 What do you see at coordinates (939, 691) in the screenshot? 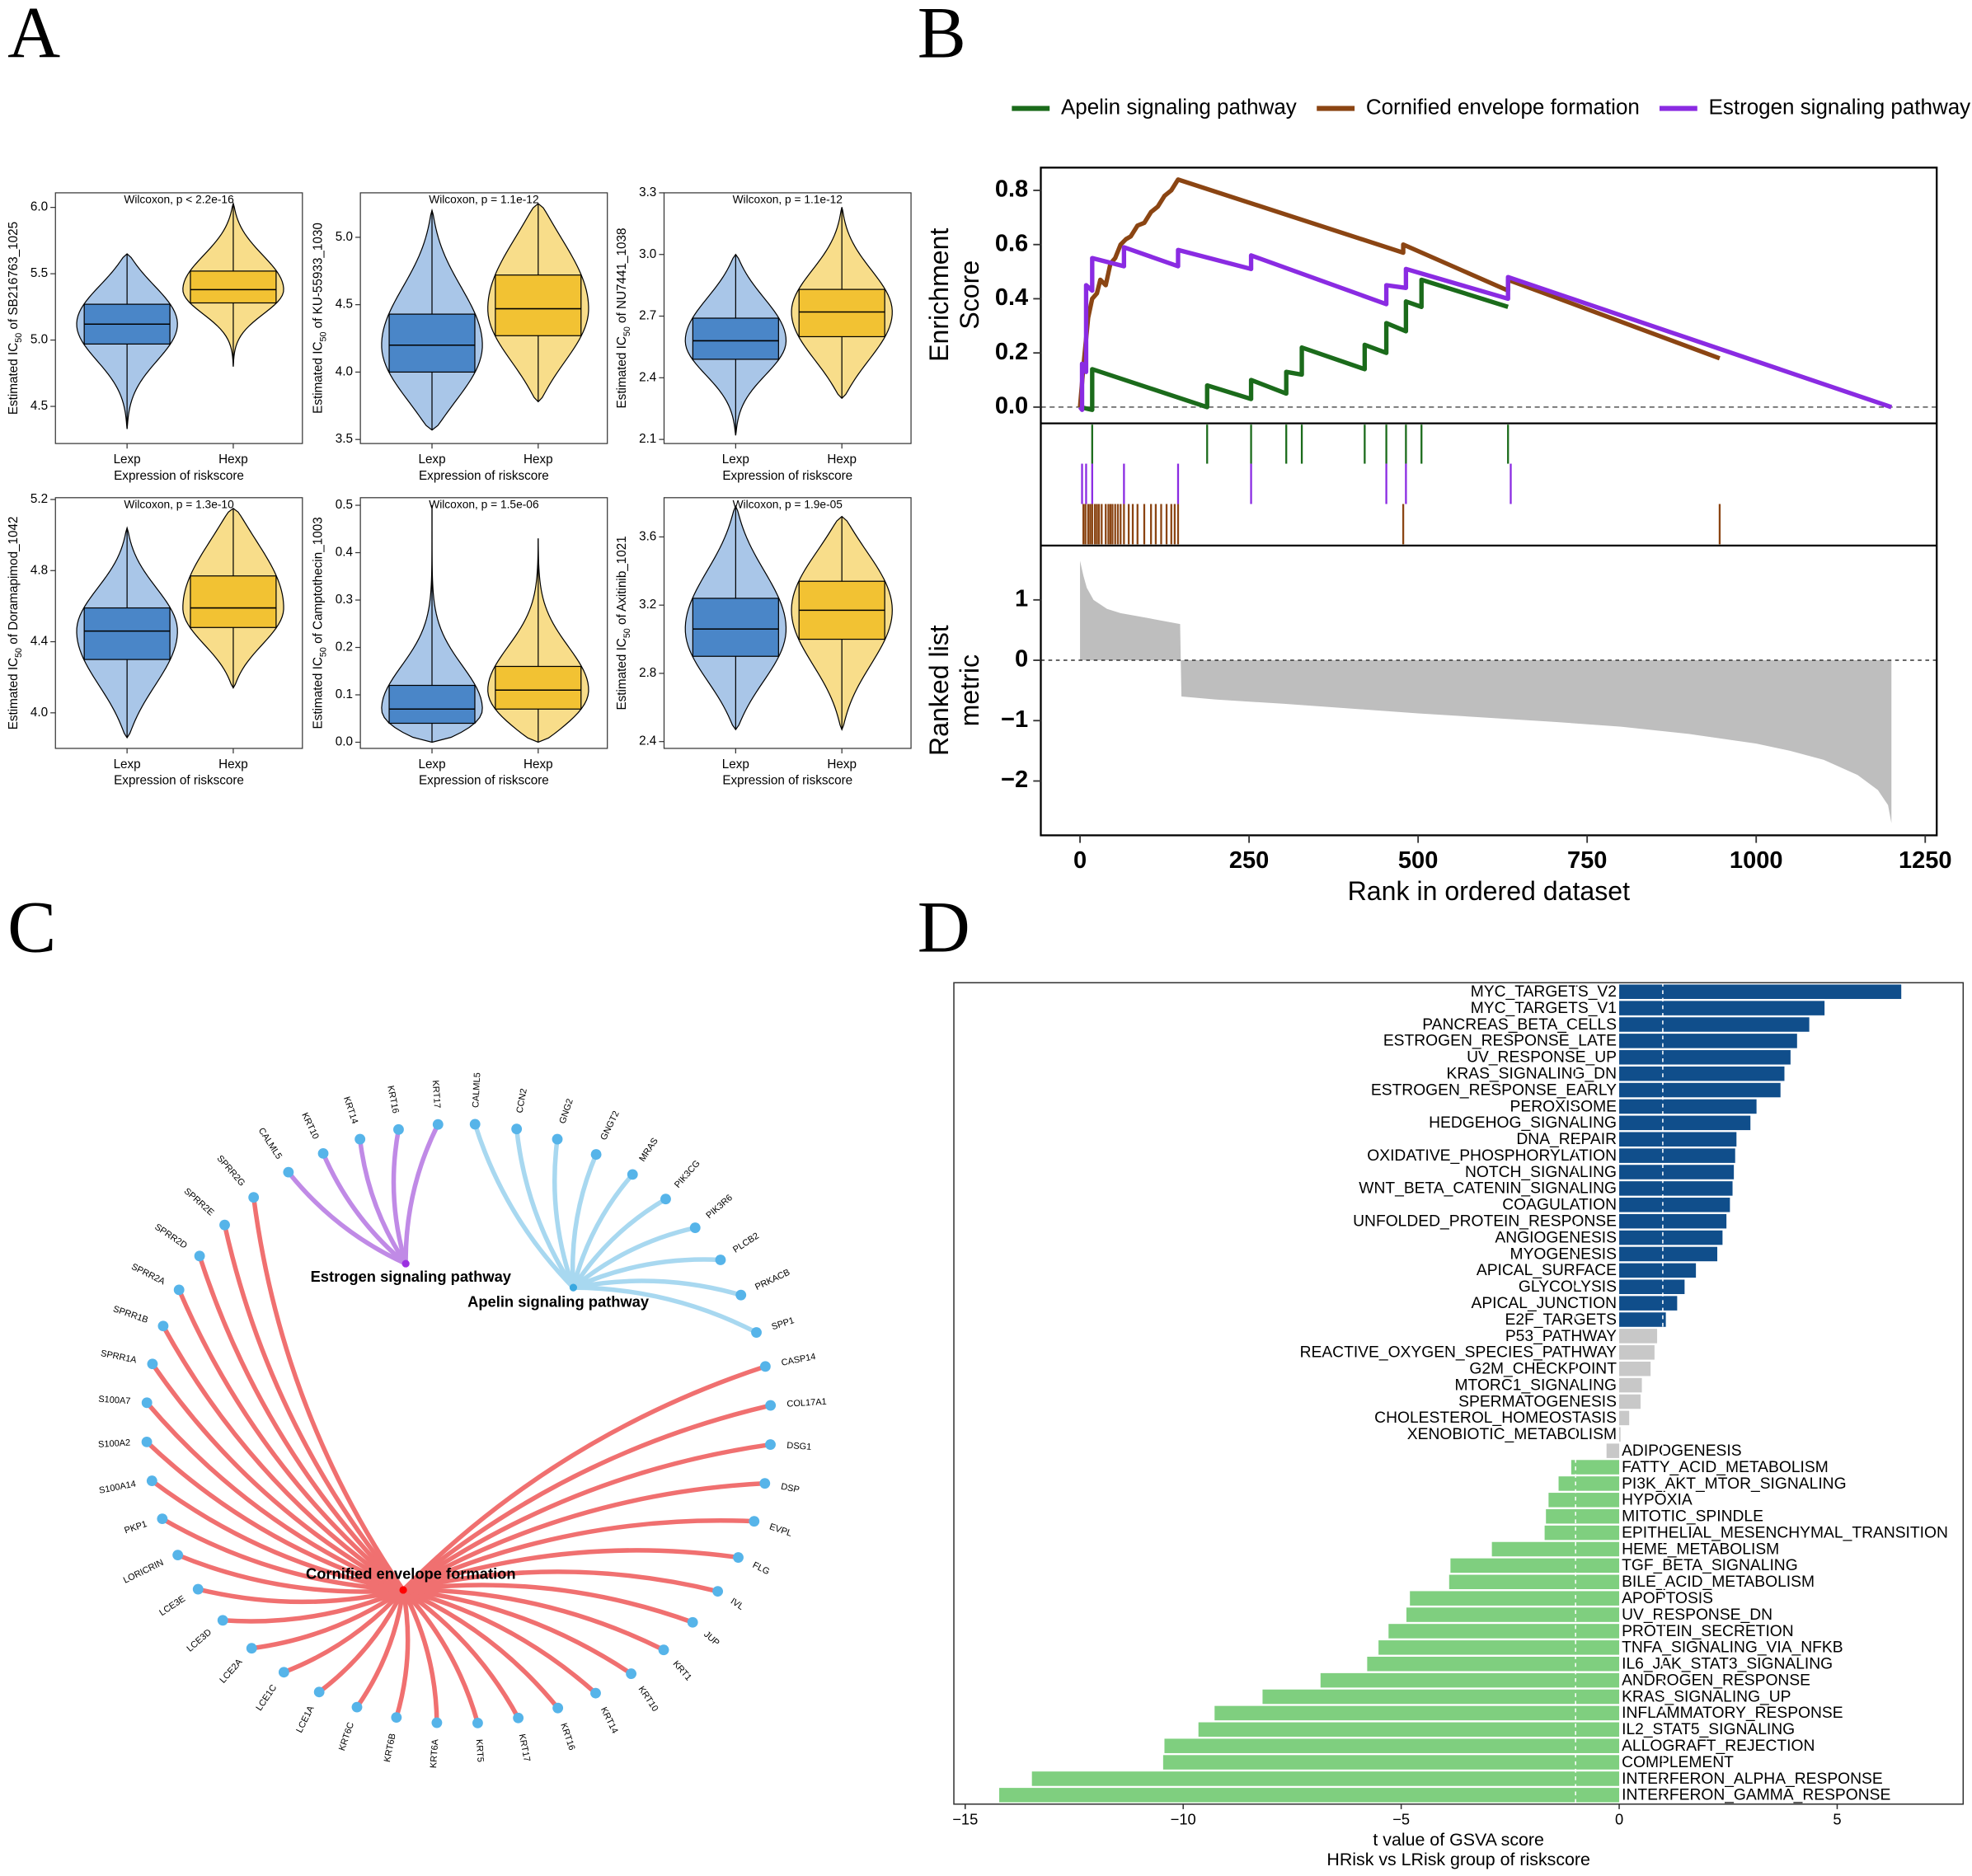
I see `y-axis-label: Ranked list` at bounding box center [939, 691].